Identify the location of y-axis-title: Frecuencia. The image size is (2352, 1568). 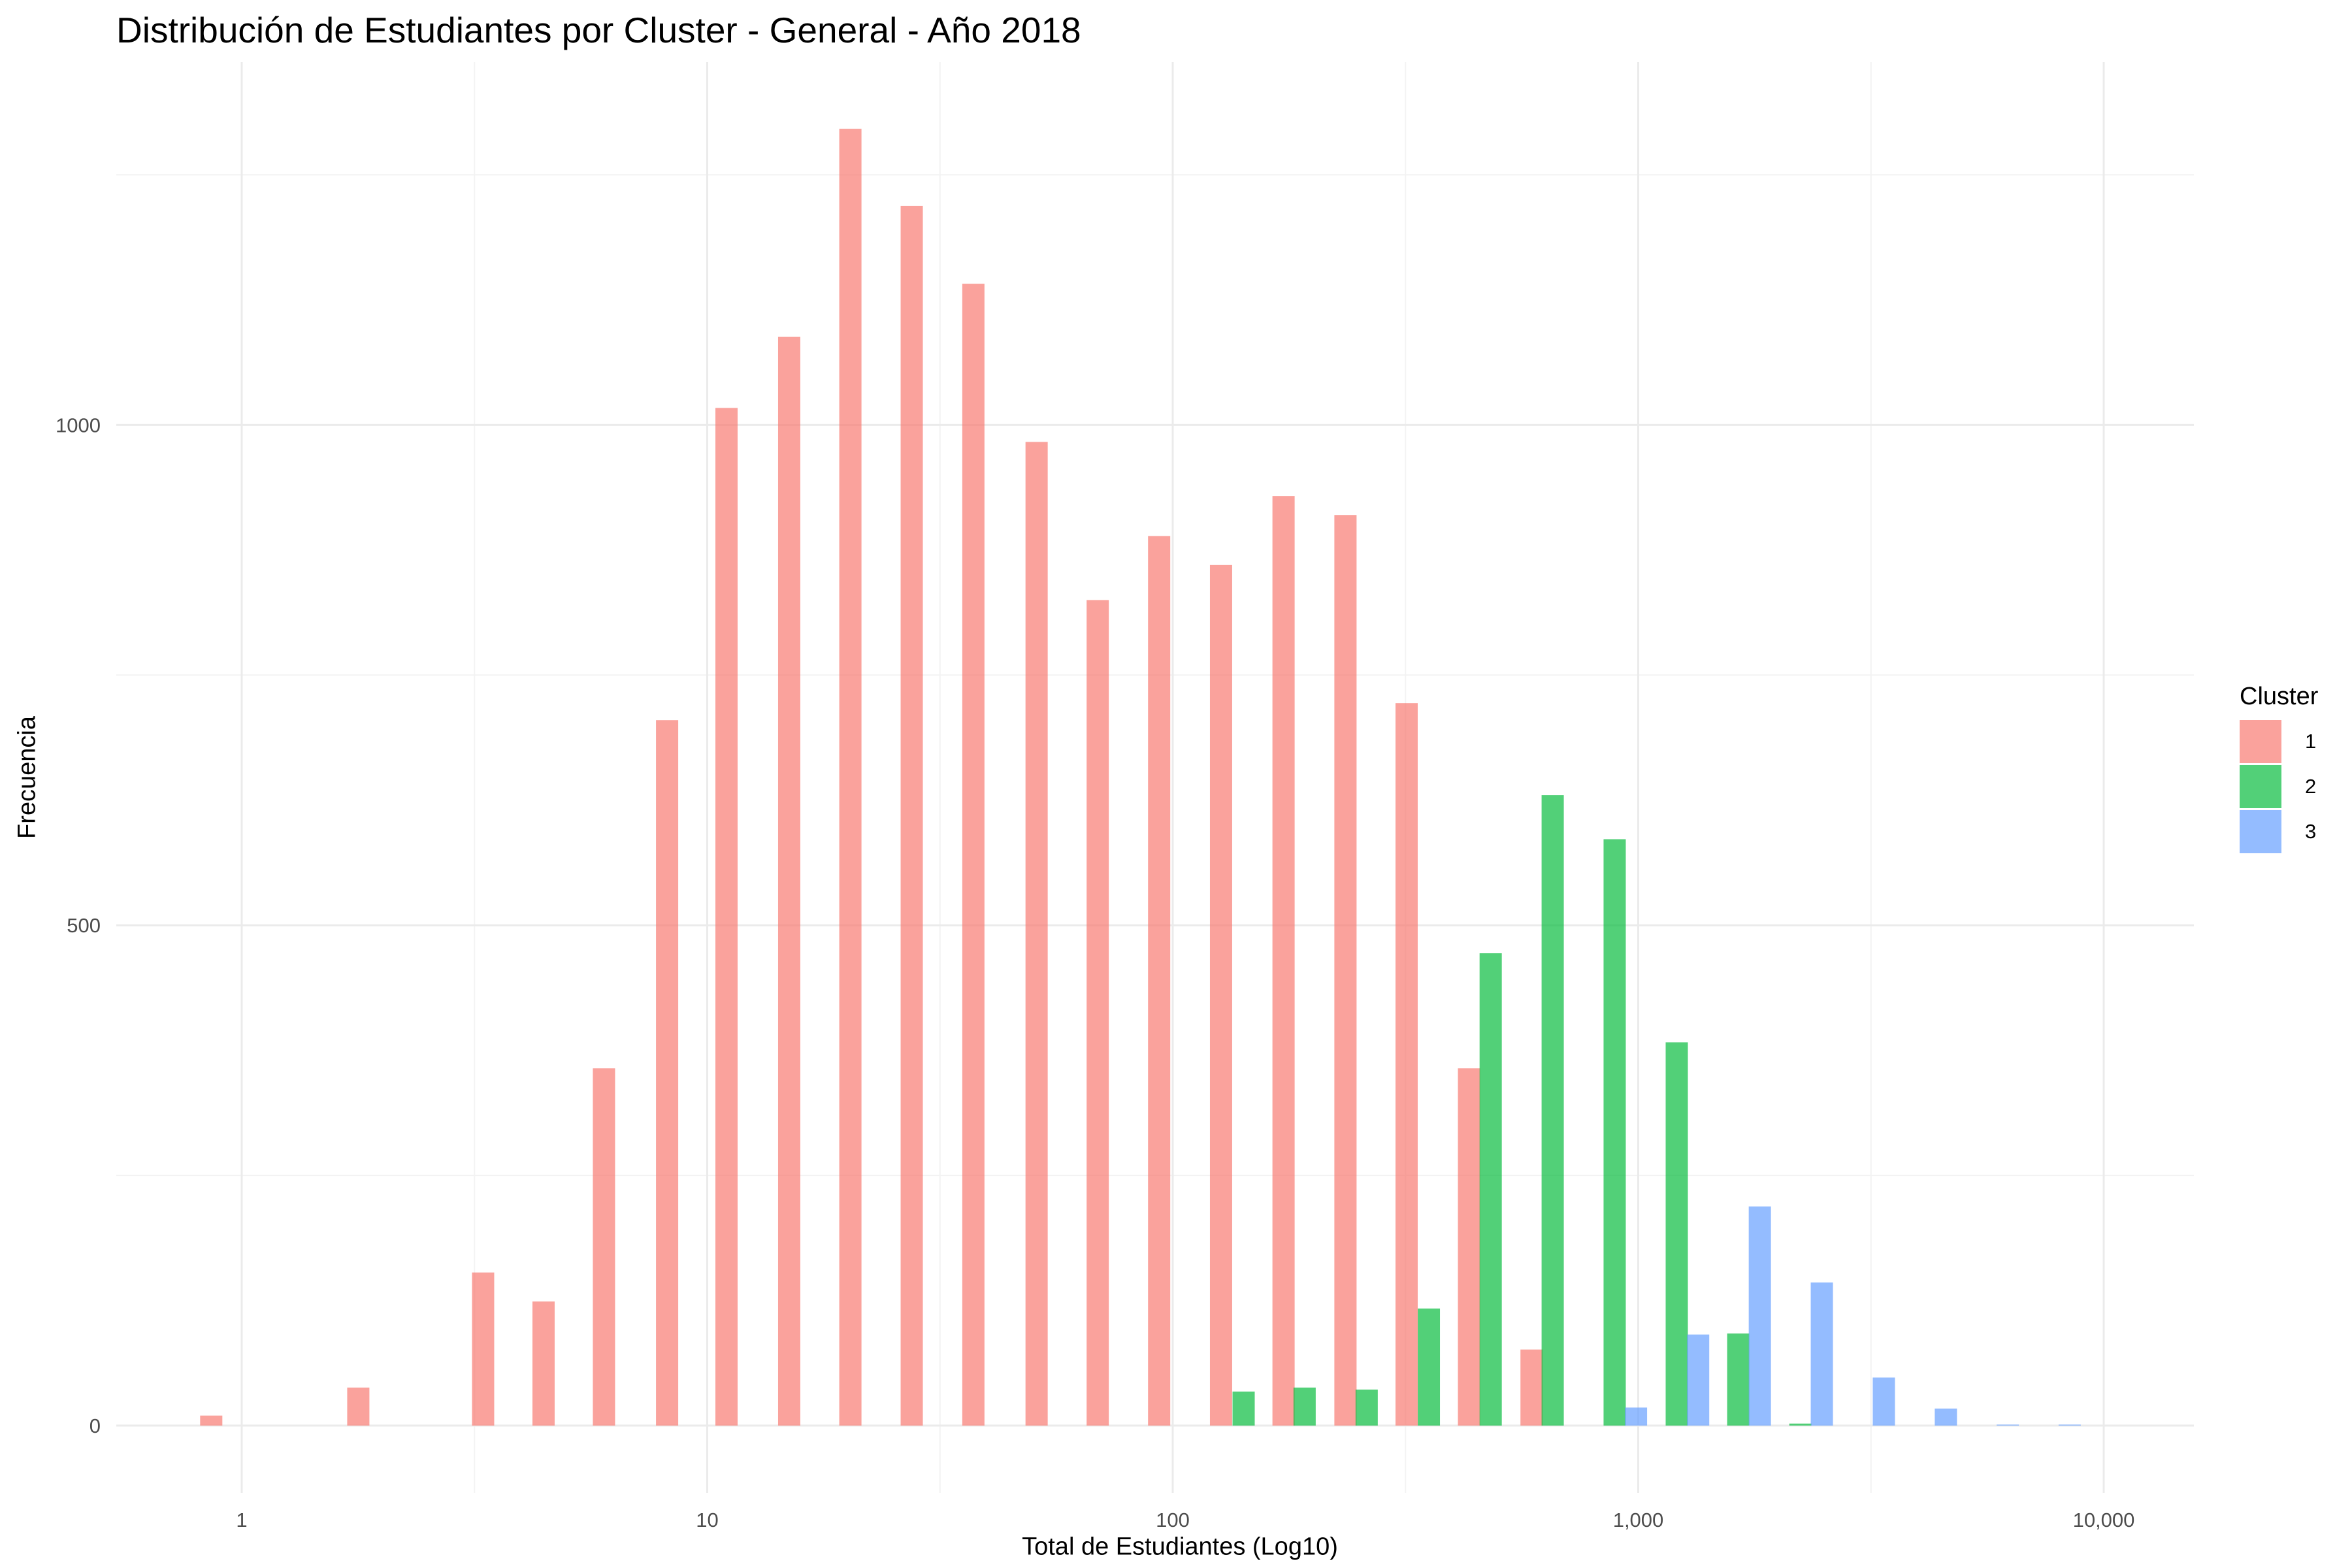
(27, 777).